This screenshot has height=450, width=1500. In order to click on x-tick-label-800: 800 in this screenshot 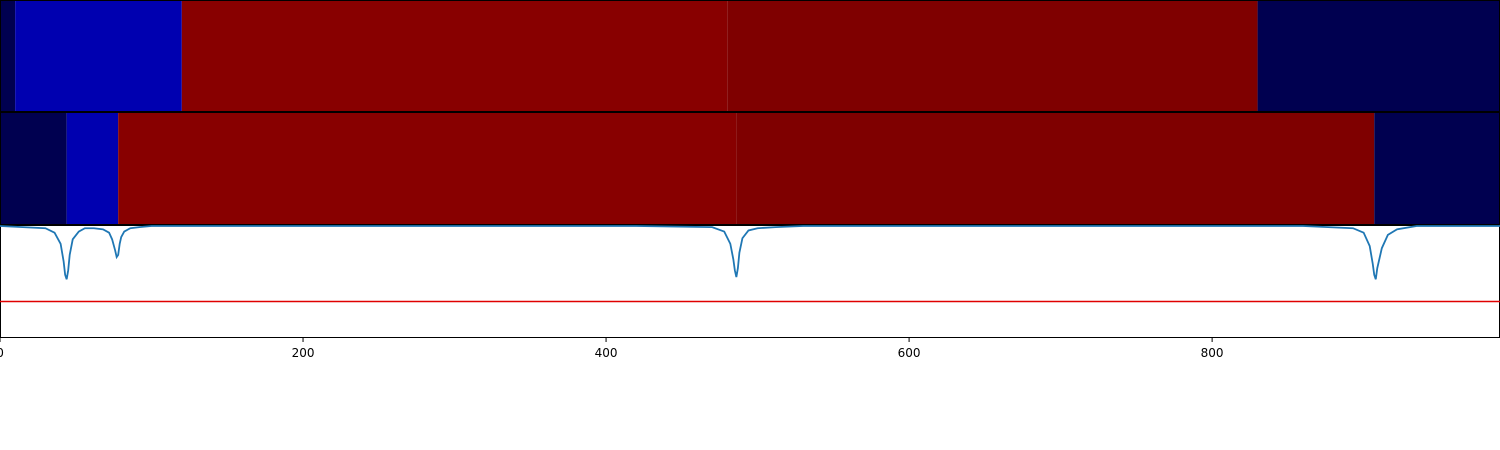, I will do `click(1212, 353)`.